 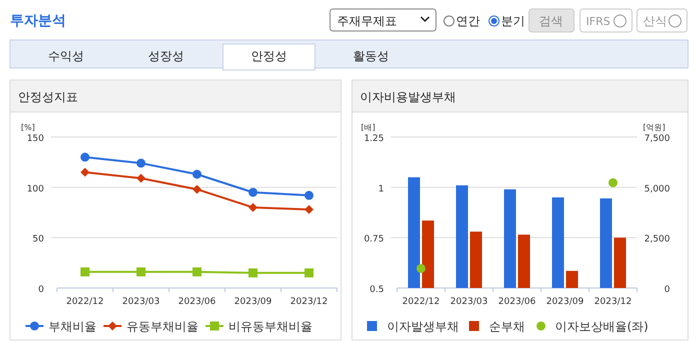 I want to click on text: 검색, so click(x=551, y=21).